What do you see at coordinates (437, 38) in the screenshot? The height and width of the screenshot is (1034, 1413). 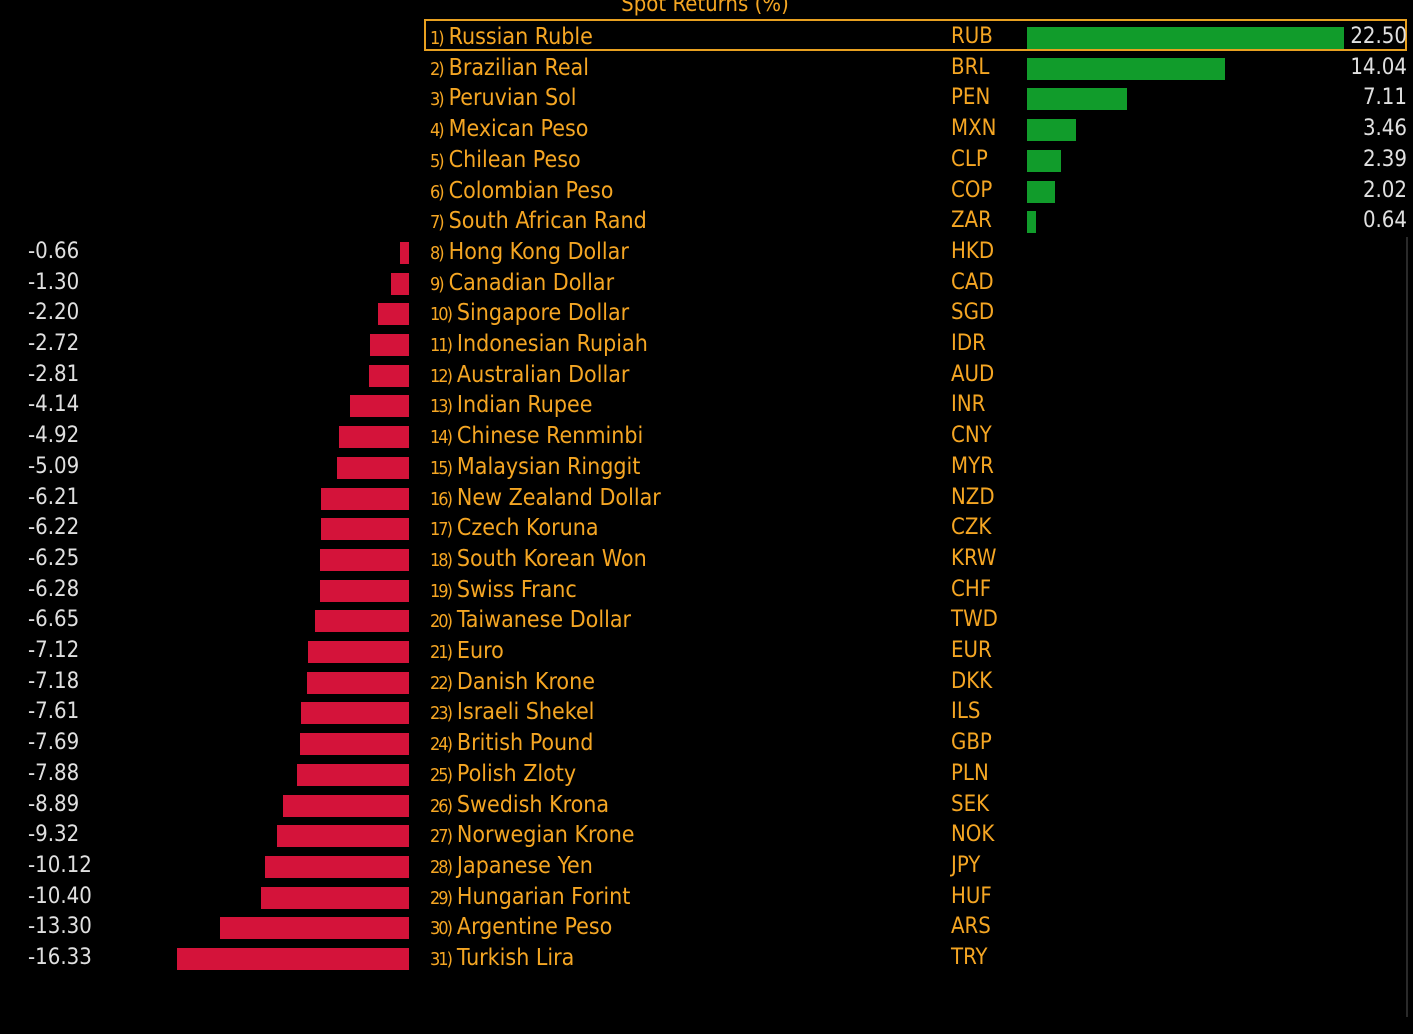 I see `rank-number: 1)` at bounding box center [437, 38].